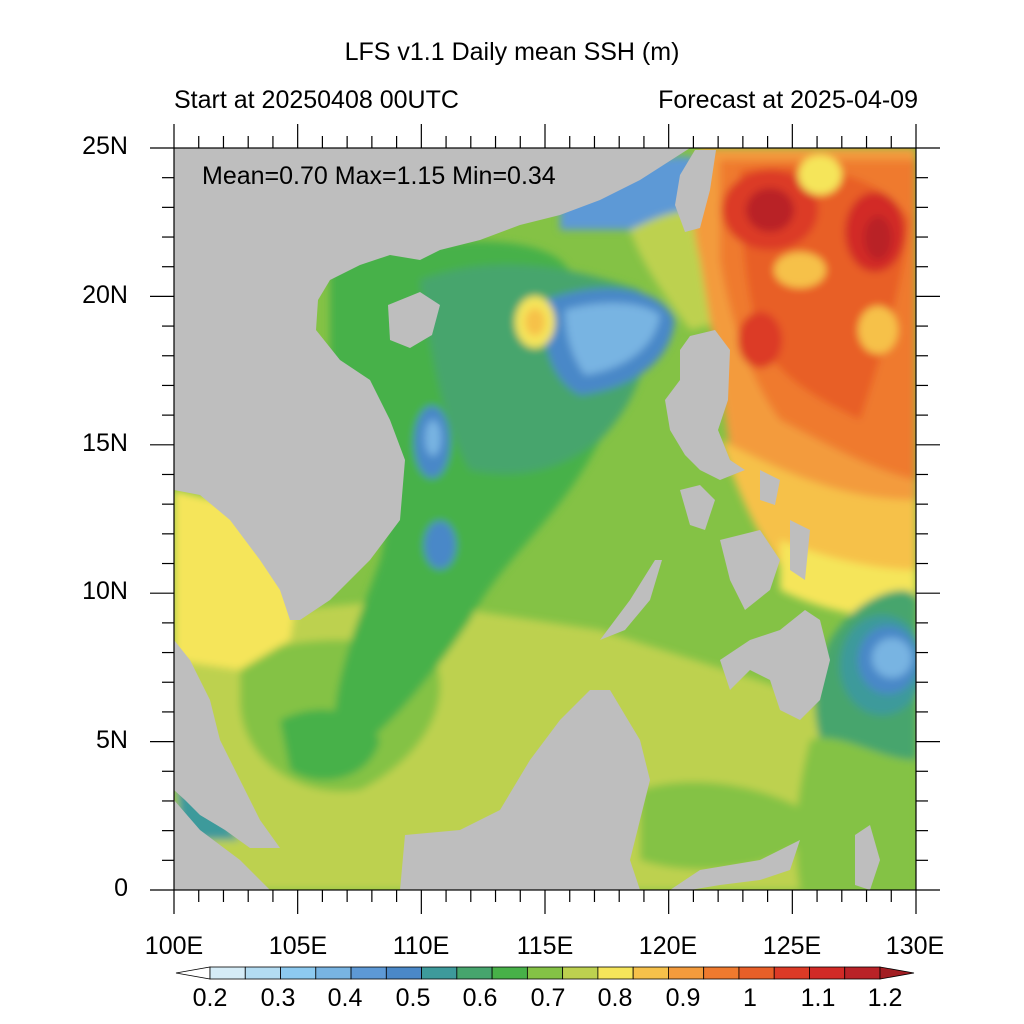  What do you see at coordinates (193, 973) in the screenshot?
I see `colorbar-under-triangle` at bounding box center [193, 973].